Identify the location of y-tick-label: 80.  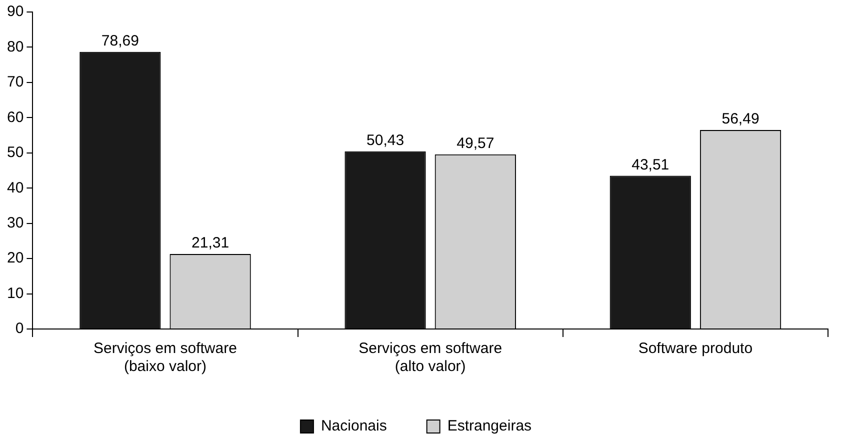
(15, 47).